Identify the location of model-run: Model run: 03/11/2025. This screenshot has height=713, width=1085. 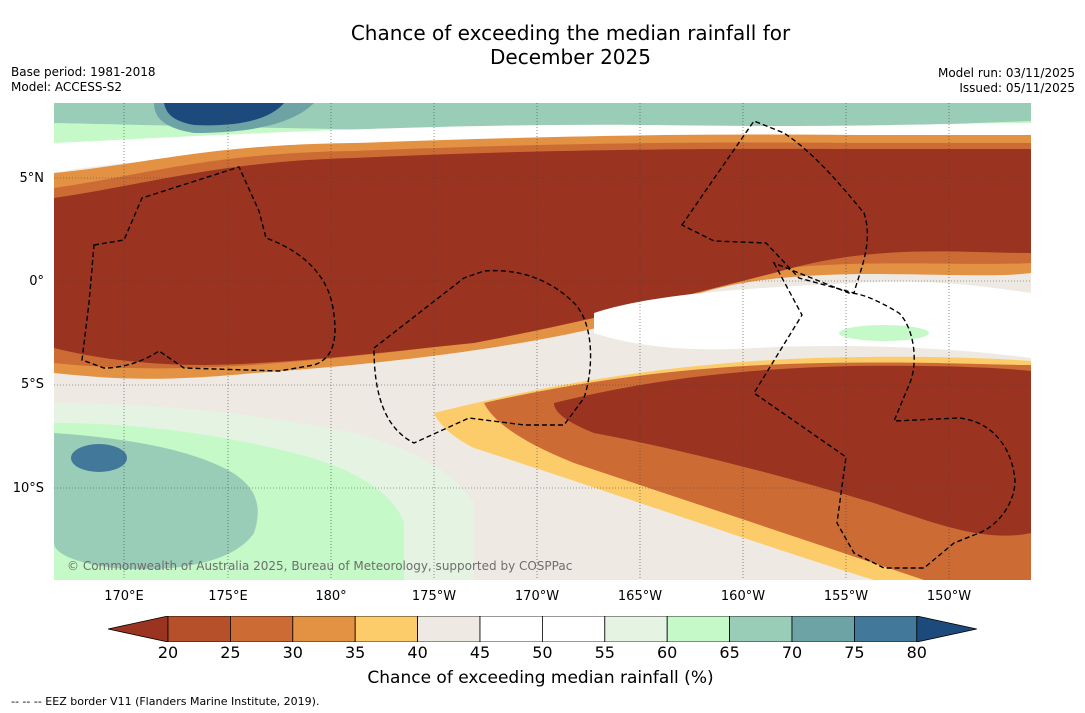
(1006, 73).